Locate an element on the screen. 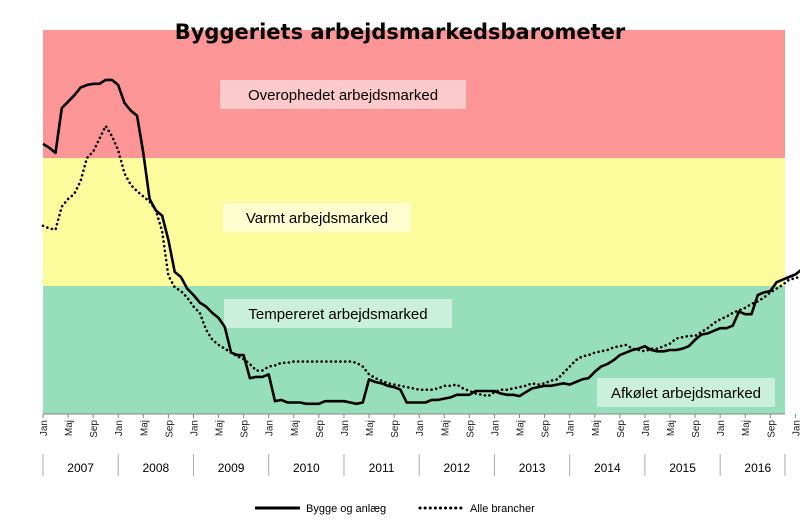 Image resolution: width=800 pixels, height=532 pixels. band-label-1: Varmt arbejdsmarked is located at coordinates (317, 218).